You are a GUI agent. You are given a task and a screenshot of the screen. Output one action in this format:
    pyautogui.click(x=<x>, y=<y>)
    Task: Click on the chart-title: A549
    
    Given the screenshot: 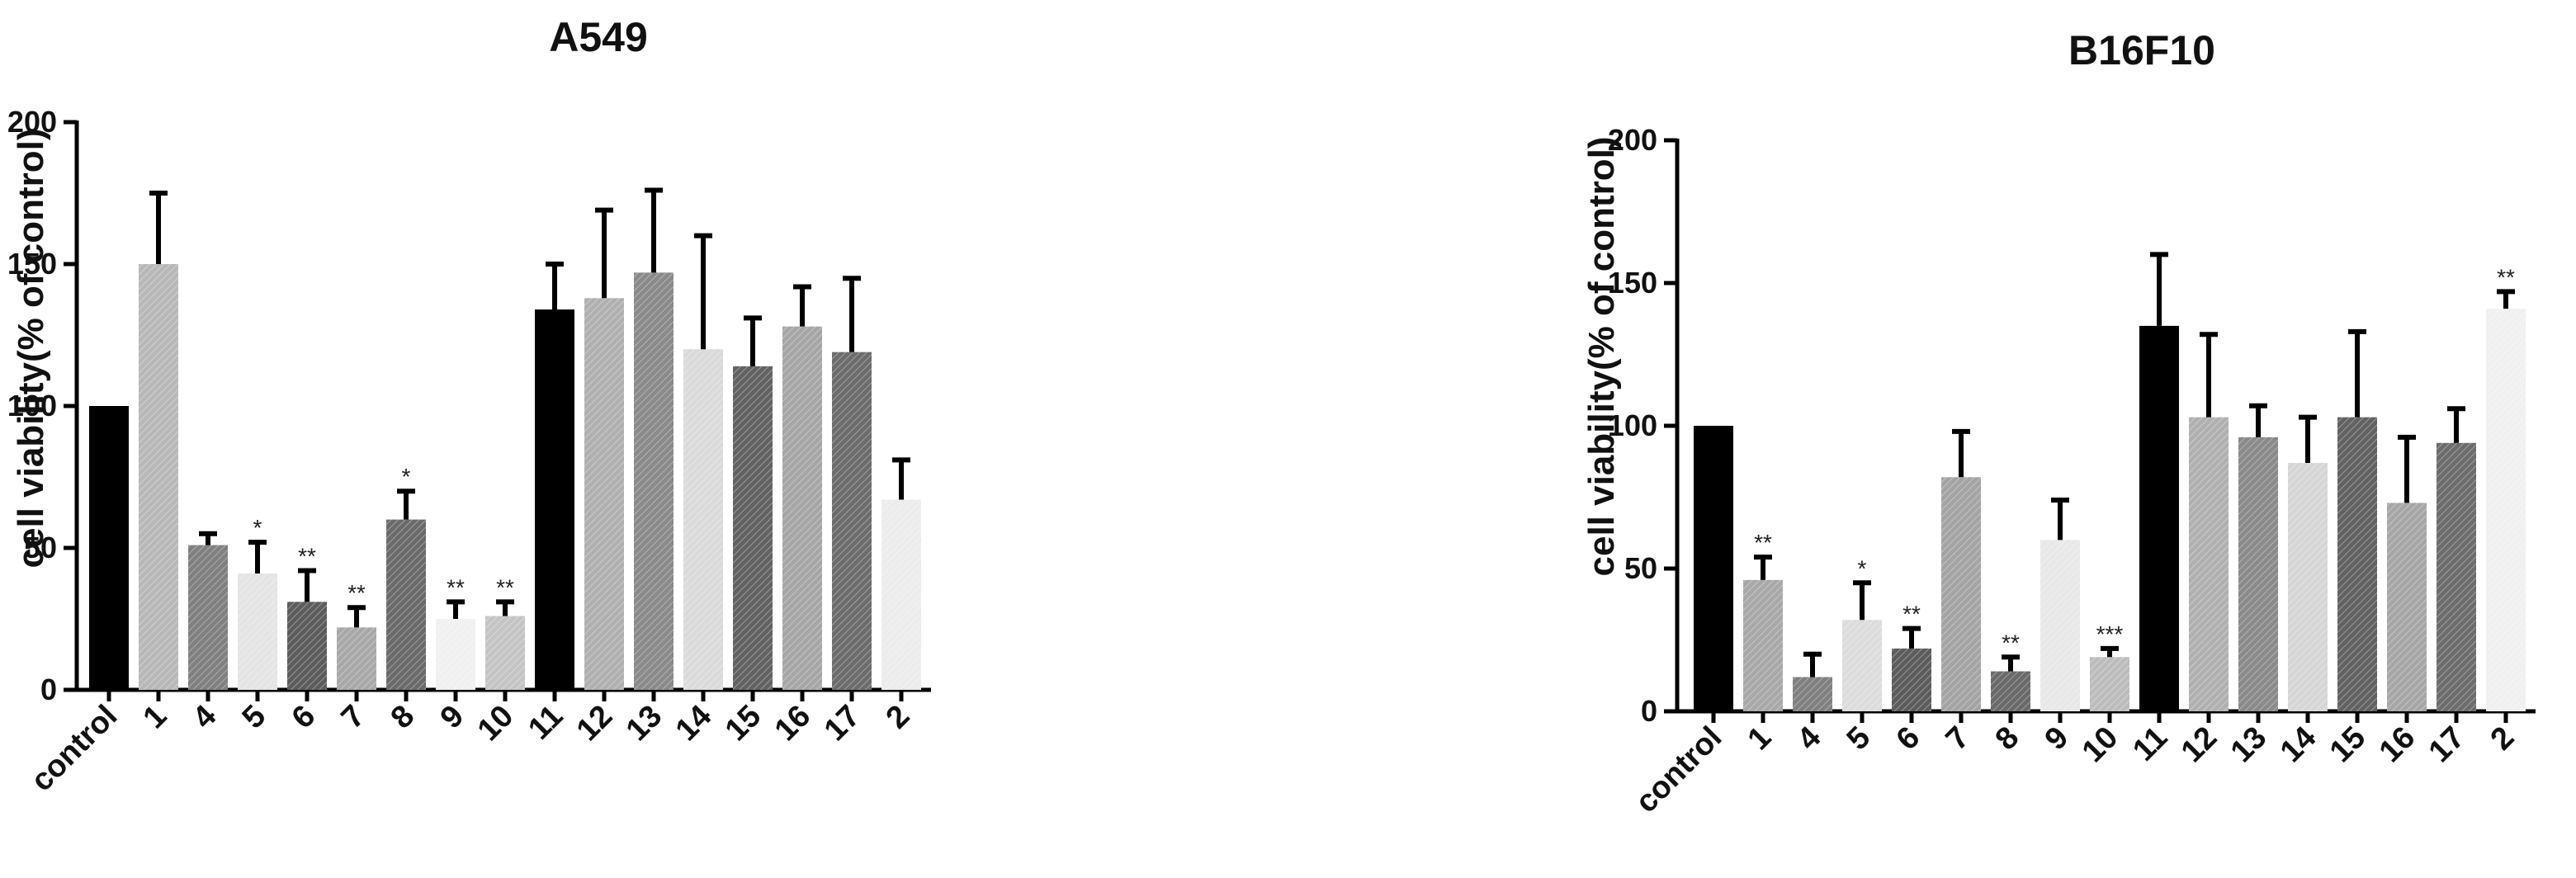 What is the action you would take?
    pyautogui.click(x=598, y=37)
    